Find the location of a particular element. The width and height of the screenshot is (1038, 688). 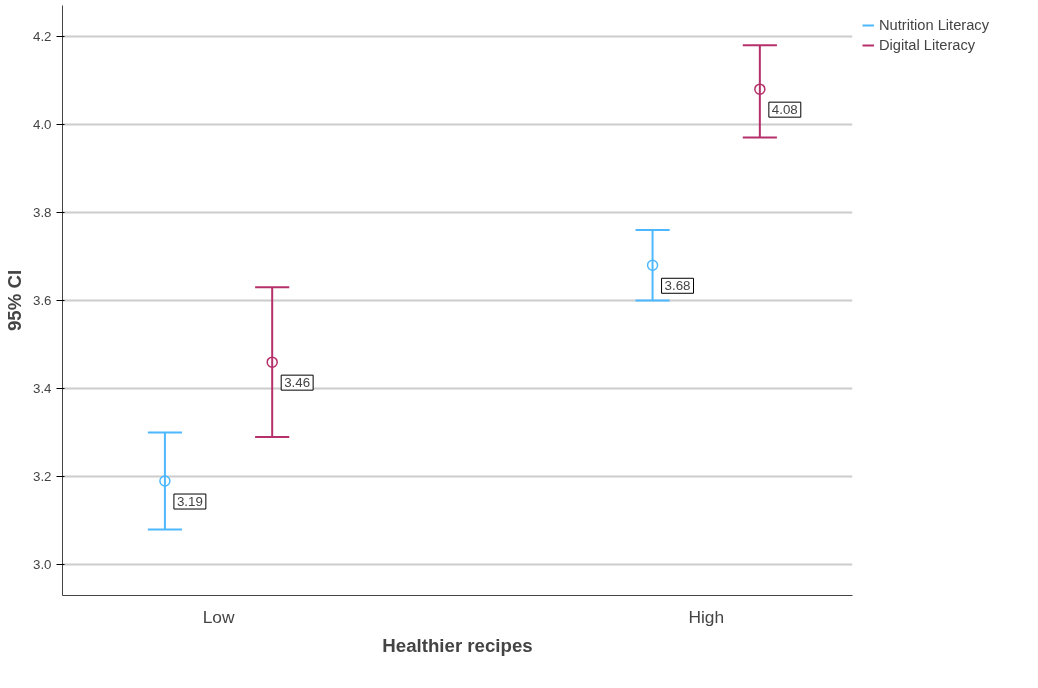

data-label: 3.46 is located at coordinates (297, 383).